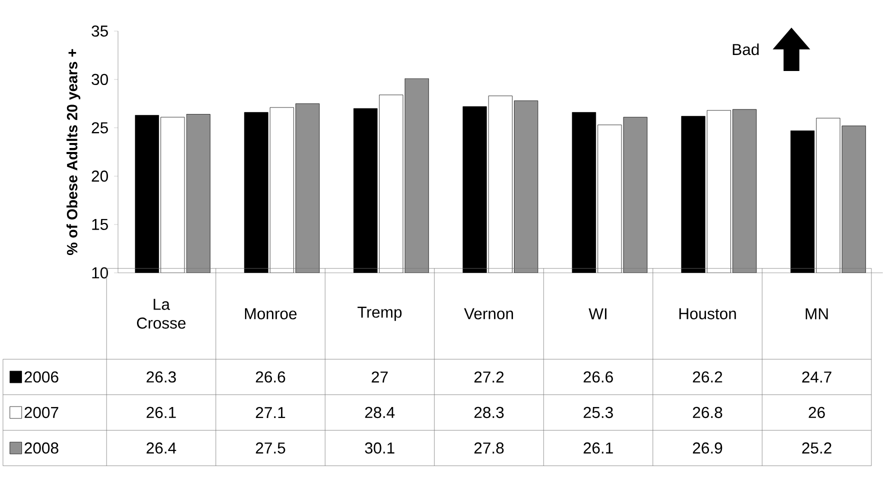 Image resolution: width=883 pixels, height=490 pixels. What do you see at coordinates (745, 49) in the screenshot?
I see `annotation: Bad` at bounding box center [745, 49].